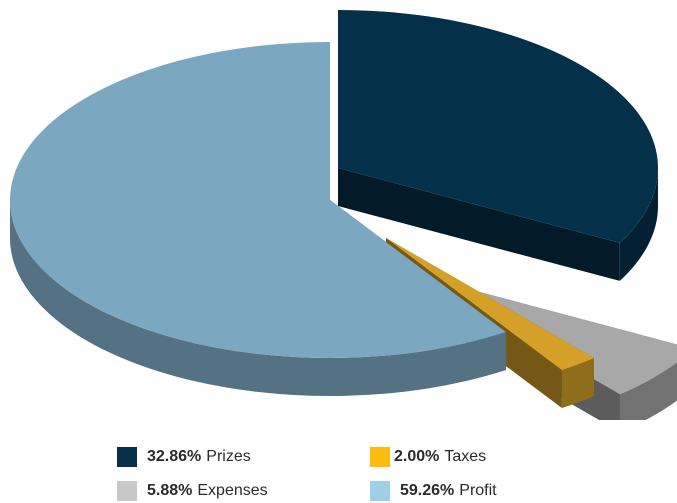  Describe the element at coordinates (228, 456) in the screenshot. I see `legend-label-prizes: Prizes` at that location.